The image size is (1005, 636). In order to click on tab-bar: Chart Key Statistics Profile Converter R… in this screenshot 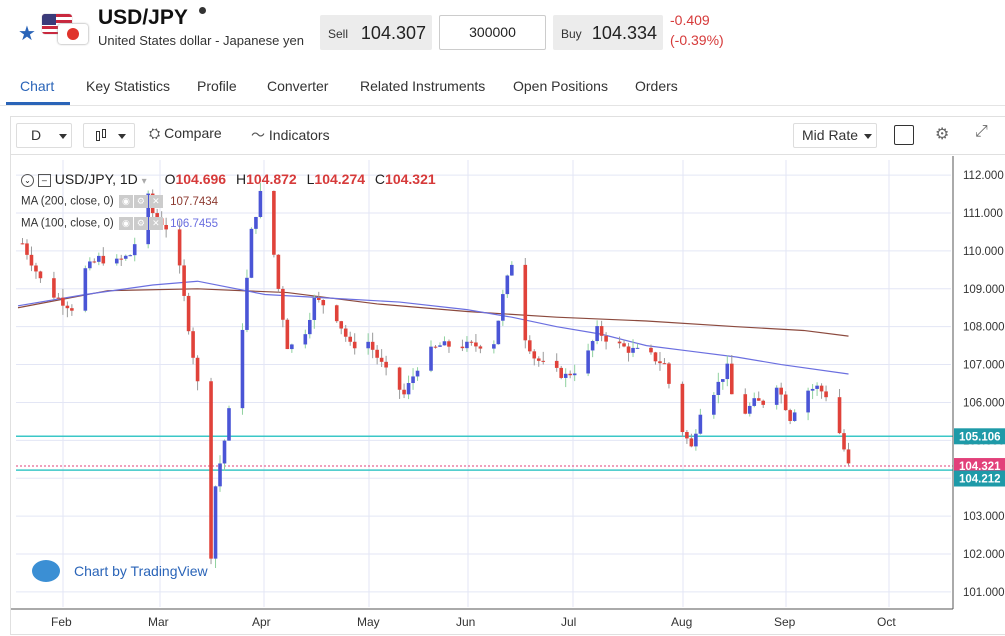, I will do `click(502, 87)`.